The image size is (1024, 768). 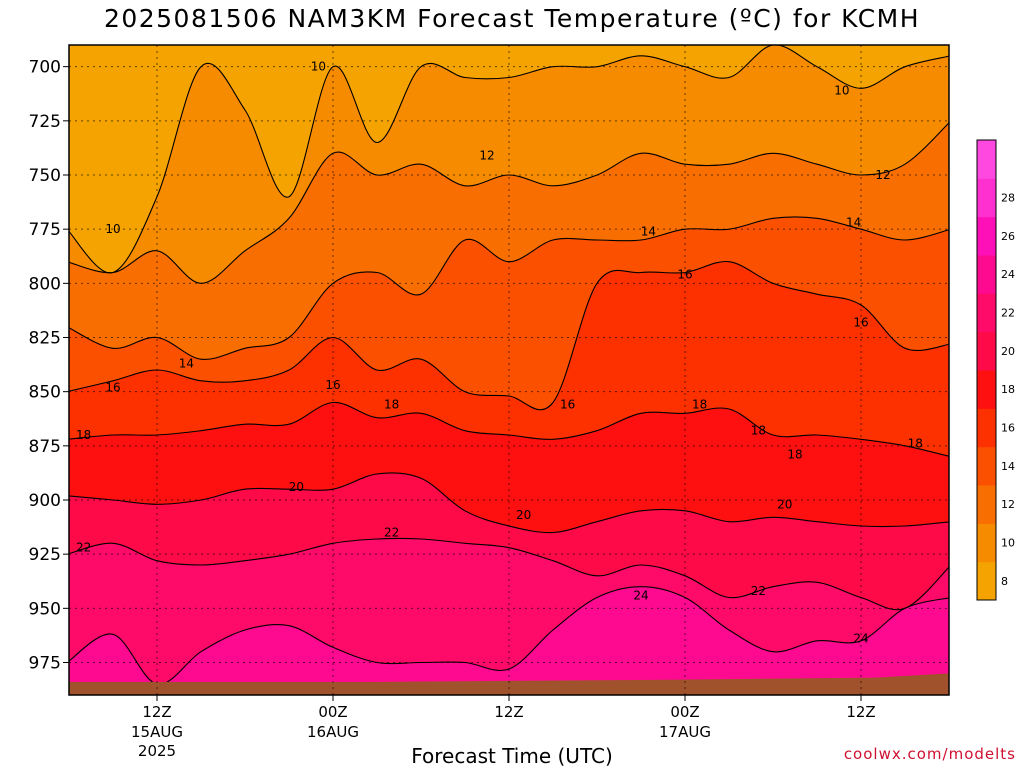 What do you see at coordinates (512, 756) in the screenshot?
I see `x-axis-title: Forecast Time (UTC)` at bounding box center [512, 756].